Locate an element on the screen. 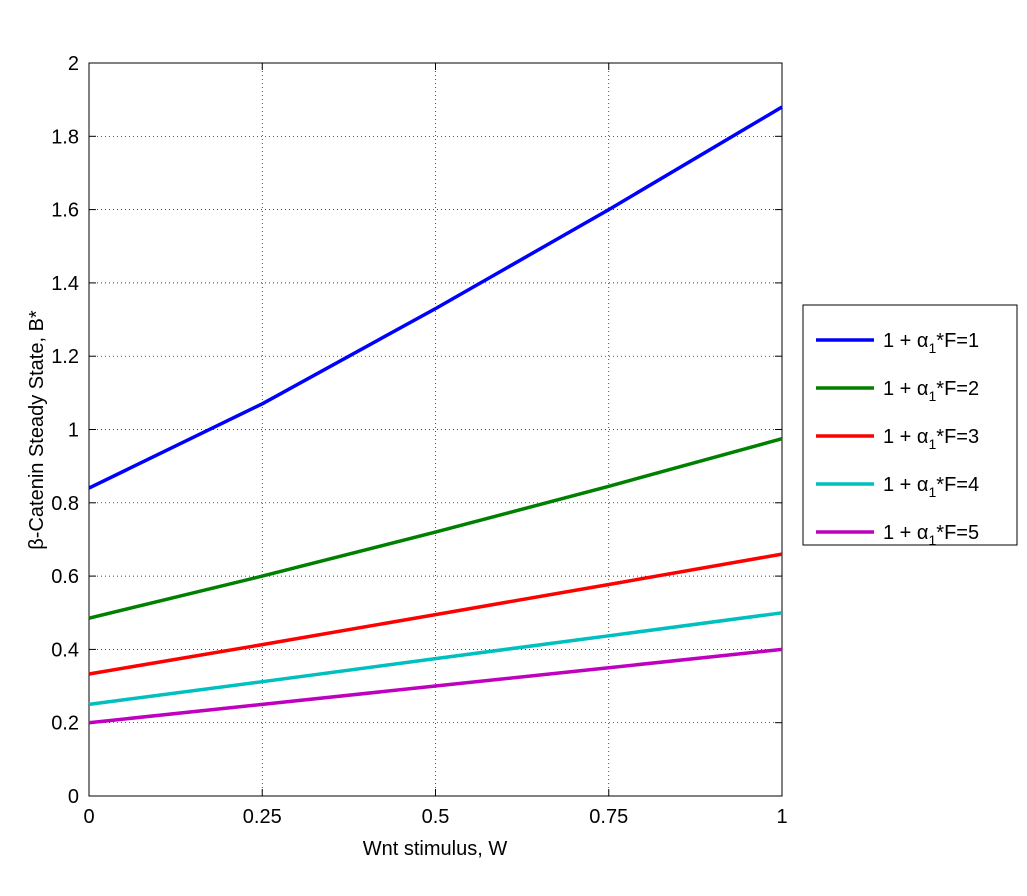 This screenshot has width=1027, height=896. legend-label-suffix: *F=5 is located at coordinates (957, 533).